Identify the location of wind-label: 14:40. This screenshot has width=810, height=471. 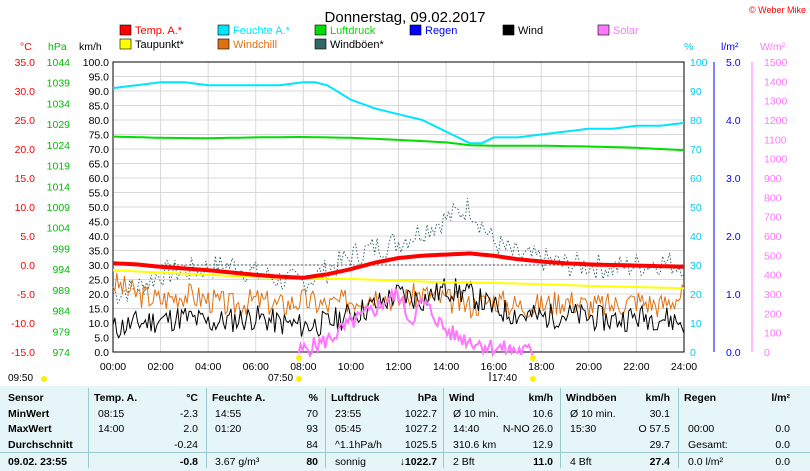
(466, 429).